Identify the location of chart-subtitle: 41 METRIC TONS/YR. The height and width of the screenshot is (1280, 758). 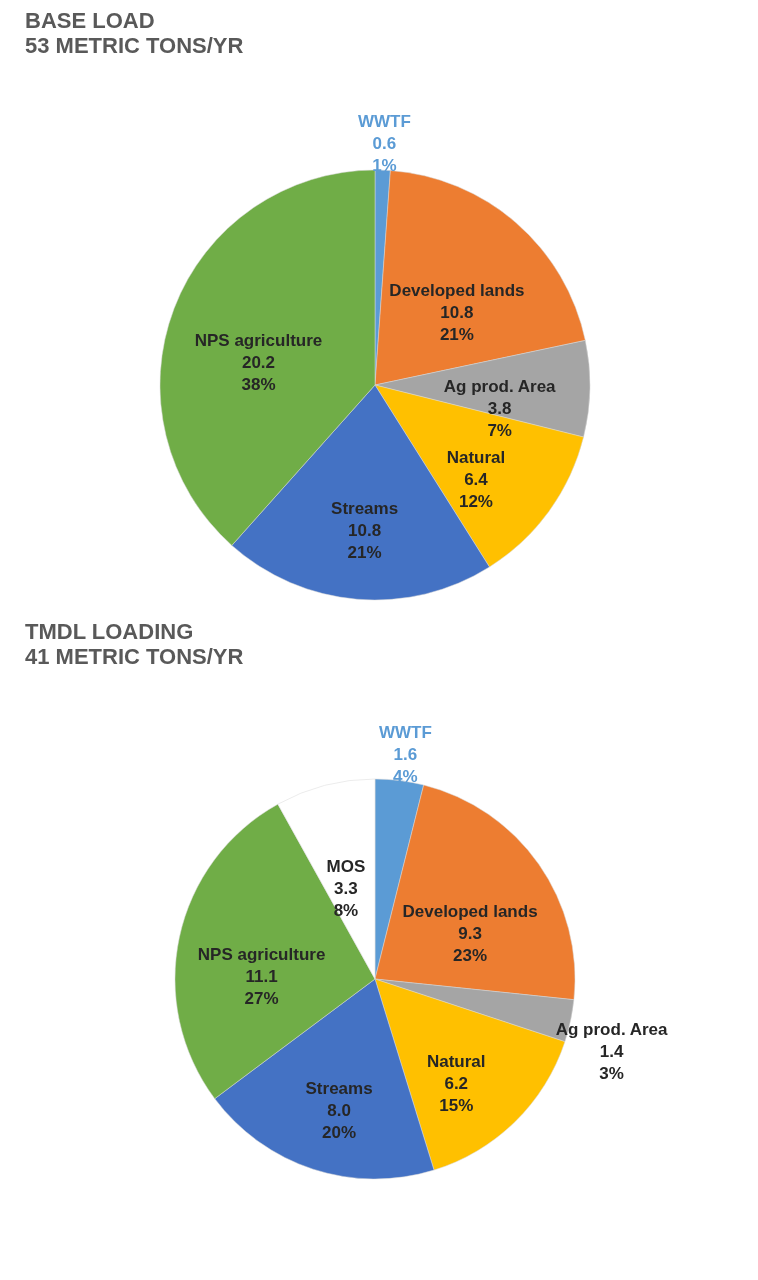
(134, 656).